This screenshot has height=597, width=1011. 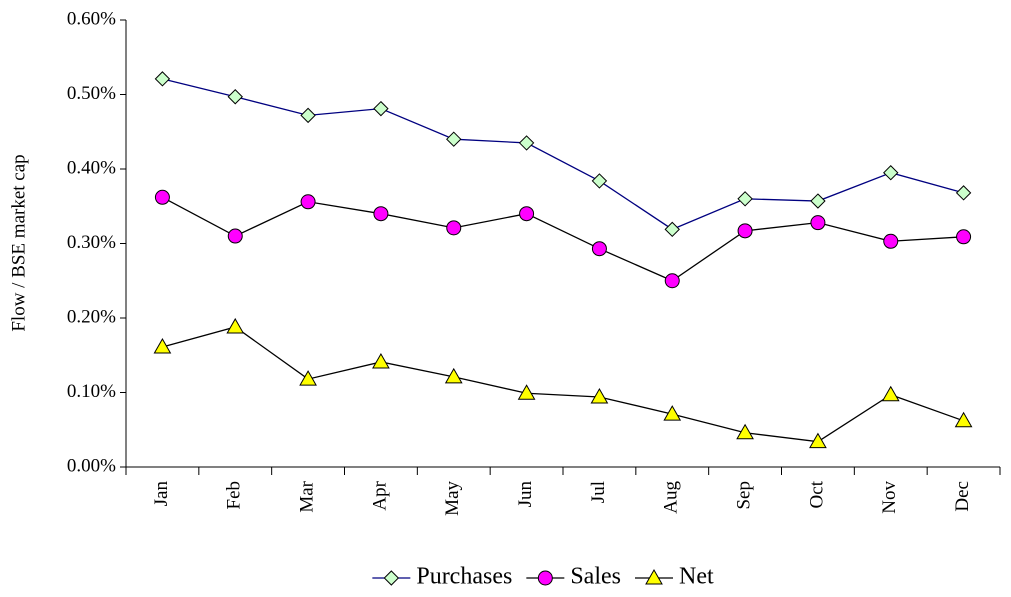 What do you see at coordinates (452, 498) in the screenshot?
I see `x-tick-label: May` at bounding box center [452, 498].